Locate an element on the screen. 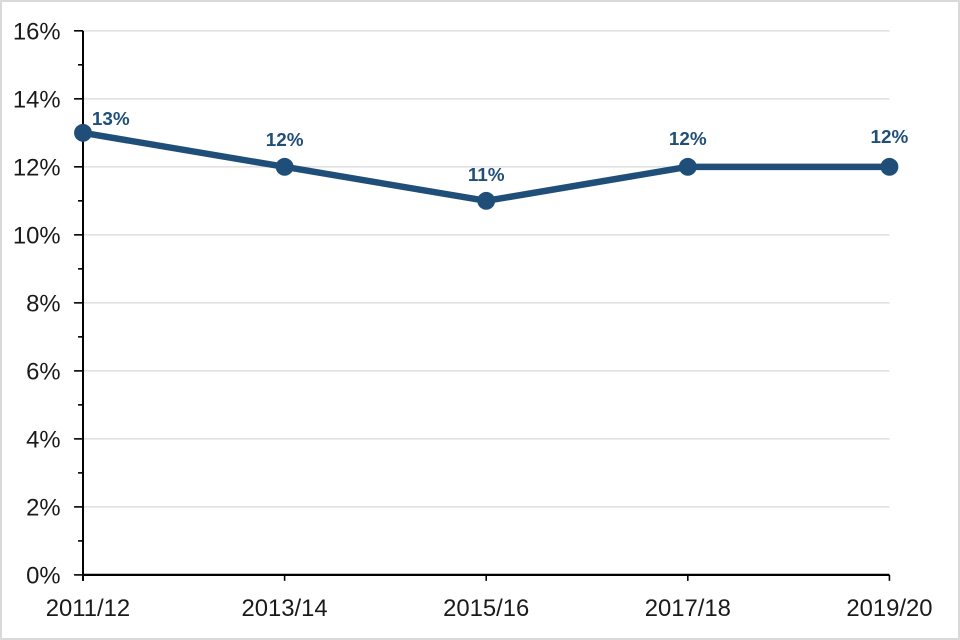 The height and width of the screenshot is (640, 960). x-tick-label: 2017/18 is located at coordinates (688, 608).